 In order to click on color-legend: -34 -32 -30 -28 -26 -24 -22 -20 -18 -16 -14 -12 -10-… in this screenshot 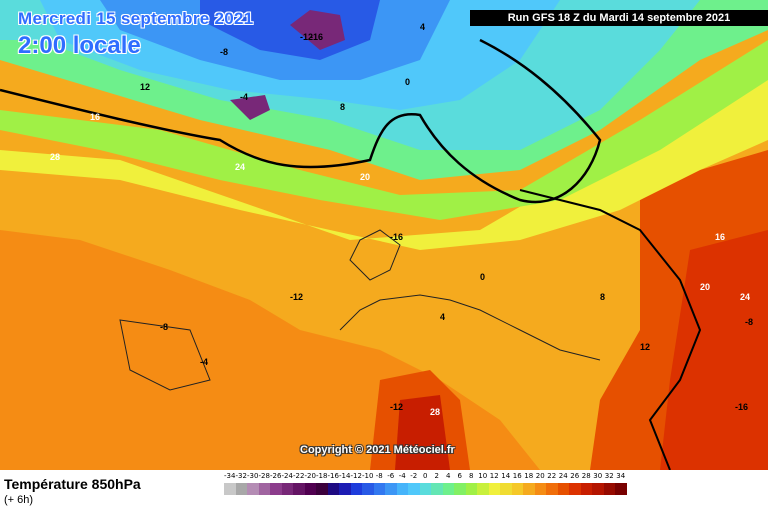, I will do `click(425, 483)`.